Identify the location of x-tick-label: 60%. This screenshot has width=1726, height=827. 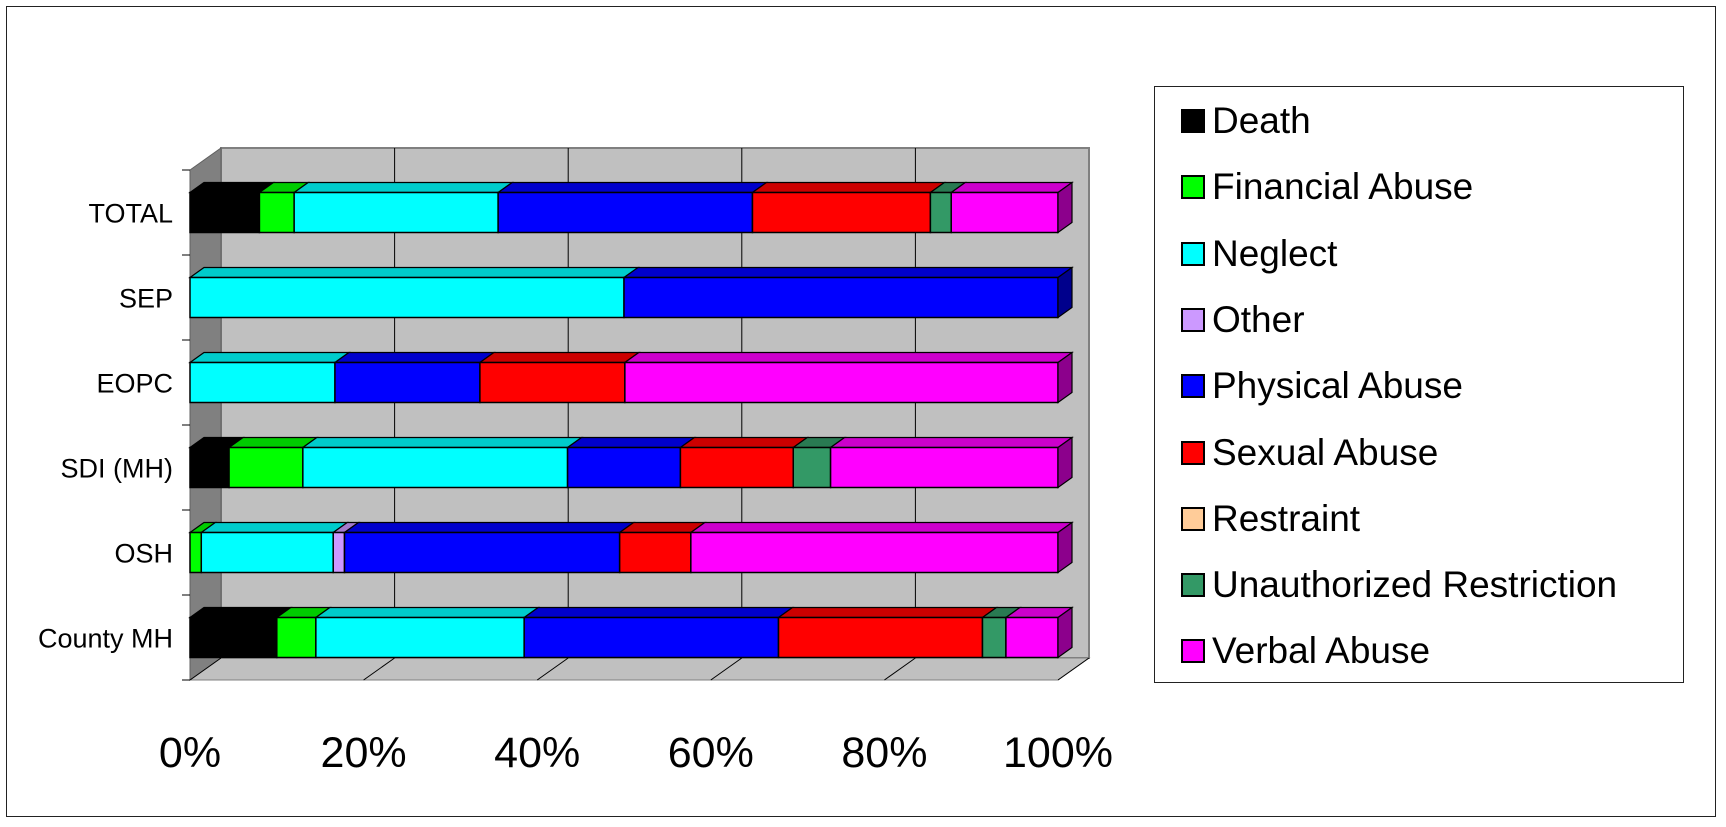
(711, 753).